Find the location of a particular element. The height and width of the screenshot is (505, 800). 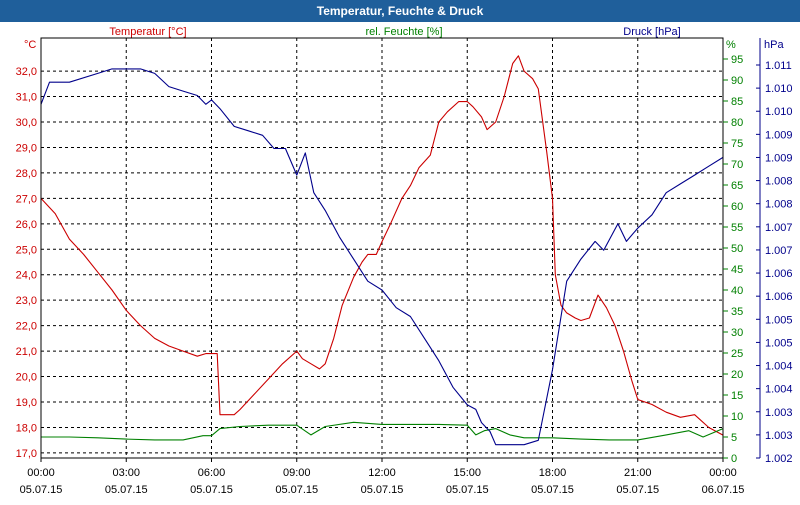

humidity-tick-label: 60 is located at coordinates (737, 207).